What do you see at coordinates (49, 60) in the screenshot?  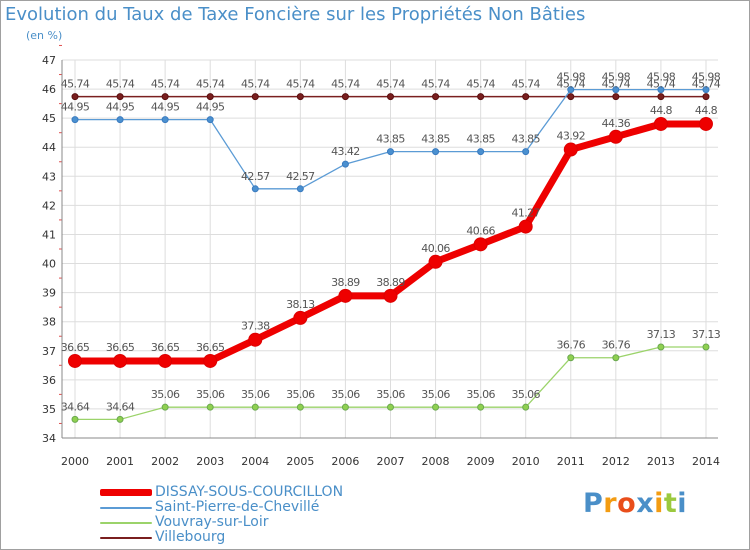 I see `y-tick-label: 47` at bounding box center [49, 60].